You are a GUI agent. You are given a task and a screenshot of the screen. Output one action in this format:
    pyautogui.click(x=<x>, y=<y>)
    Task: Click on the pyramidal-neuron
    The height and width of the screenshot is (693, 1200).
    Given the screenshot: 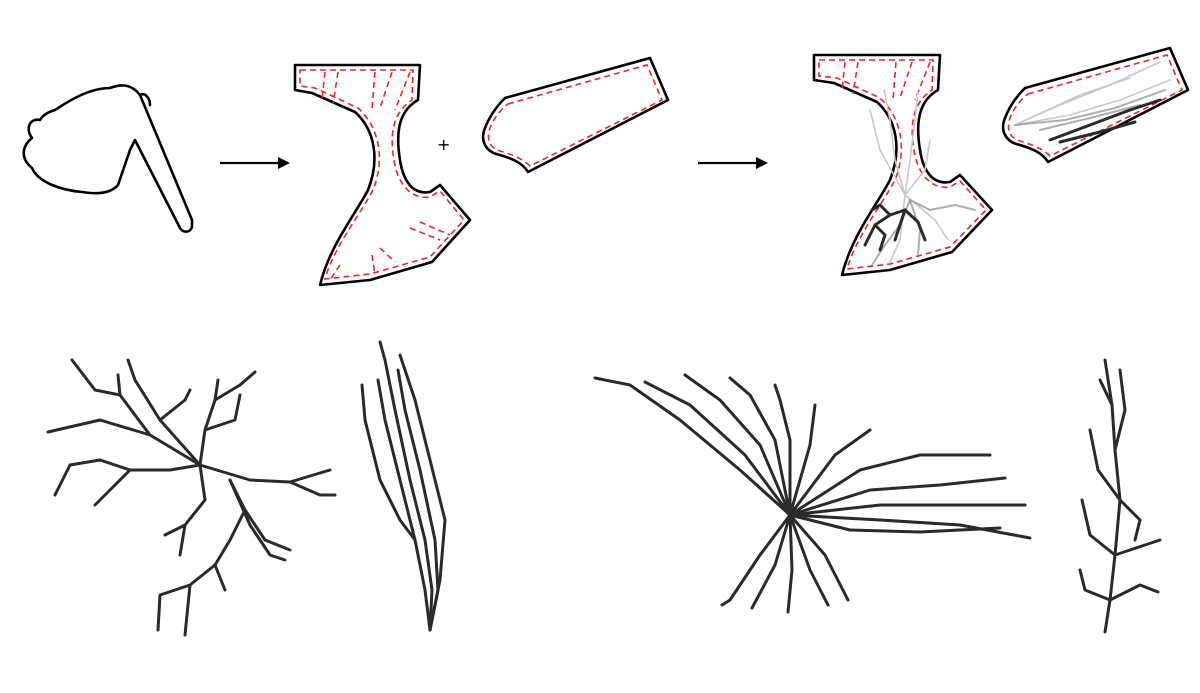 What is the action you would take?
    pyautogui.click(x=1120, y=496)
    